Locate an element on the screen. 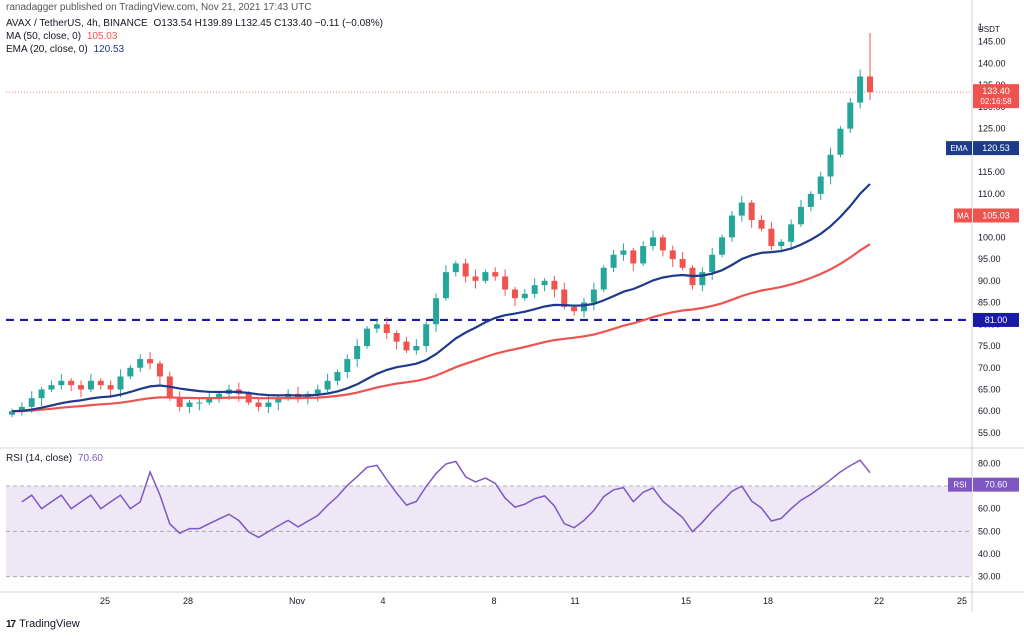  rsi-tag-label: 70.60 is located at coordinates (996, 485).